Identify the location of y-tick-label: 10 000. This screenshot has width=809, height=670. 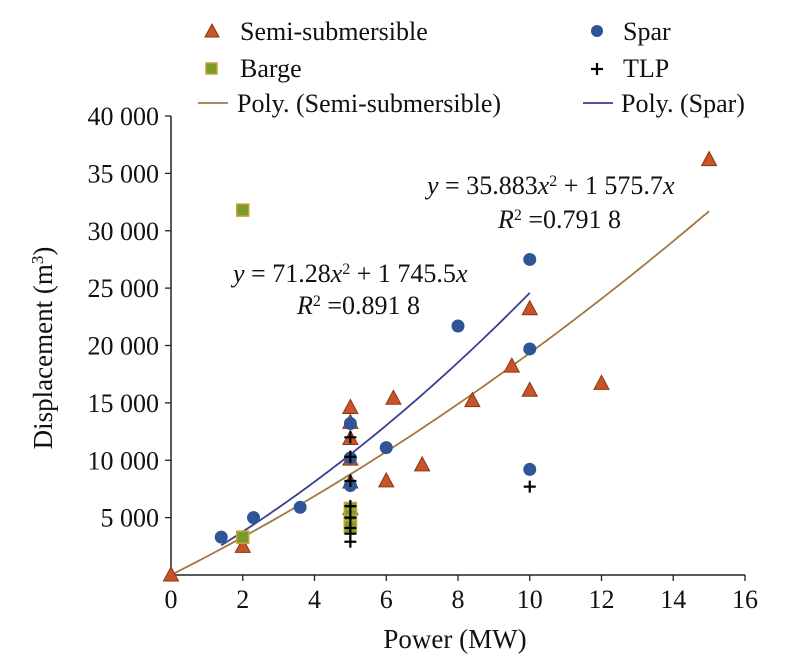
(124, 460).